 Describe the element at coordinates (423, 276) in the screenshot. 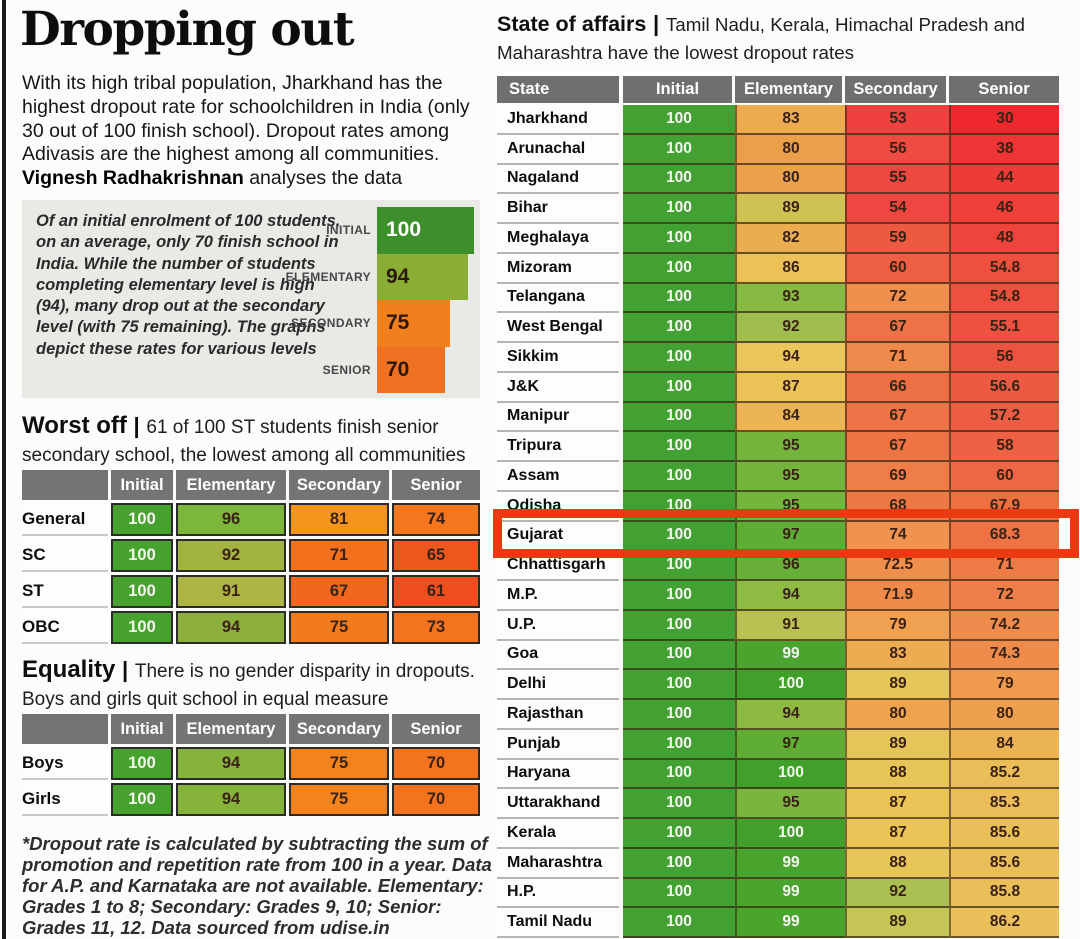

I see `funnel-bar: 94` at that location.